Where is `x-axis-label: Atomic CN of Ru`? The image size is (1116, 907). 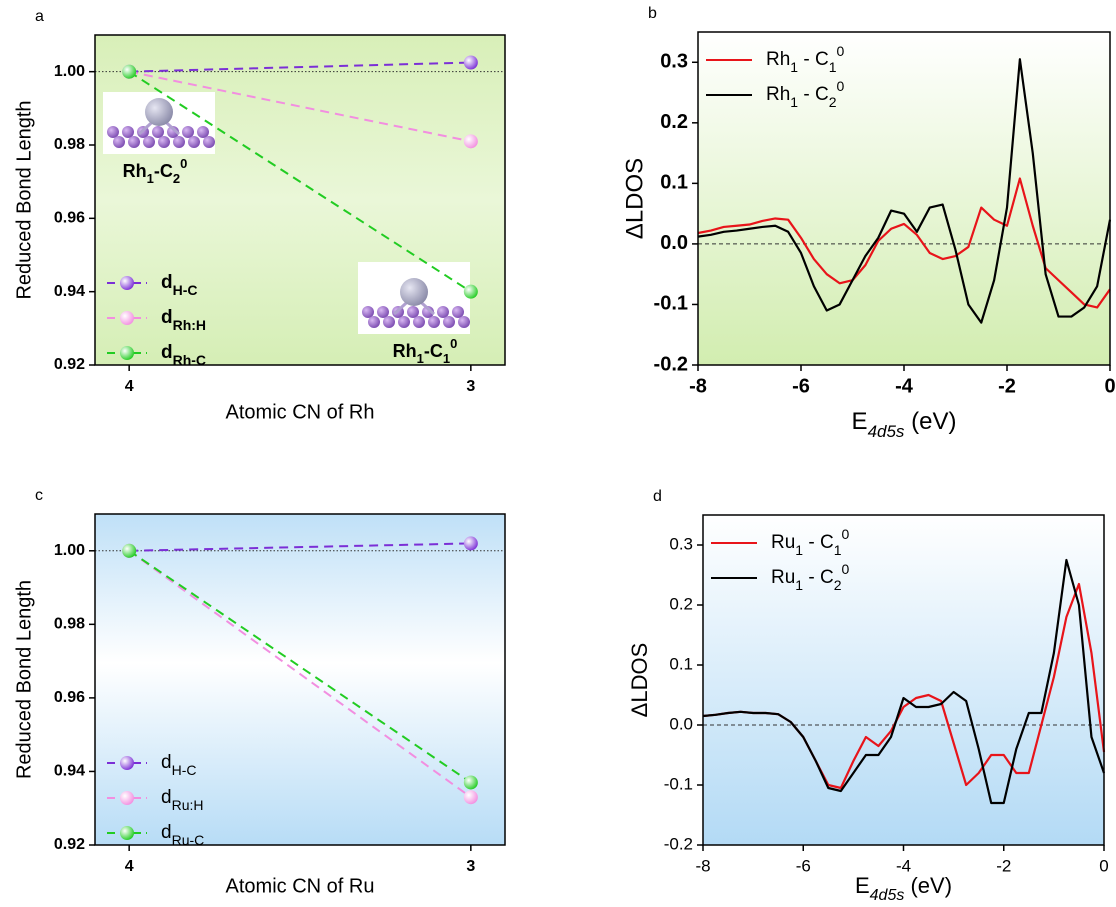 x-axis-label: Atomic CN of Ru is located at coordinates (300, 886).